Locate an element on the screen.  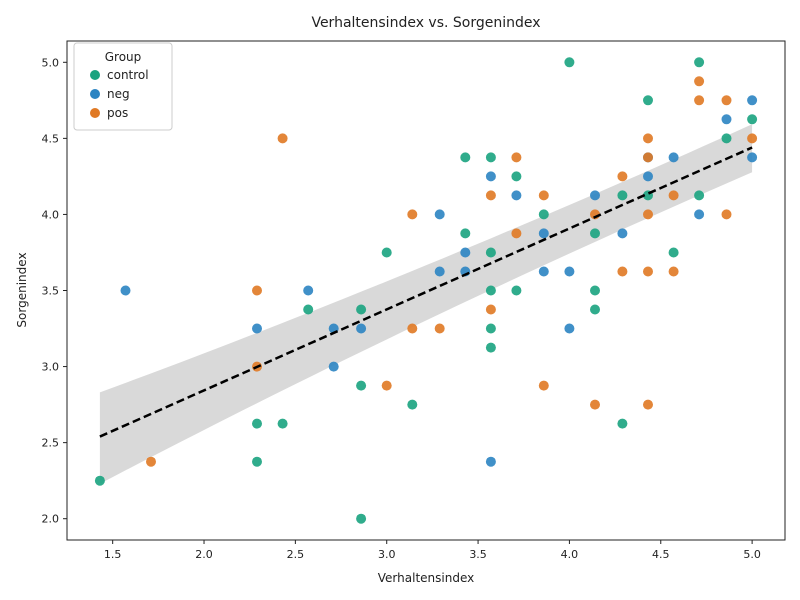
y-tick-label: 3.5 is located at coordinates (51, 291).